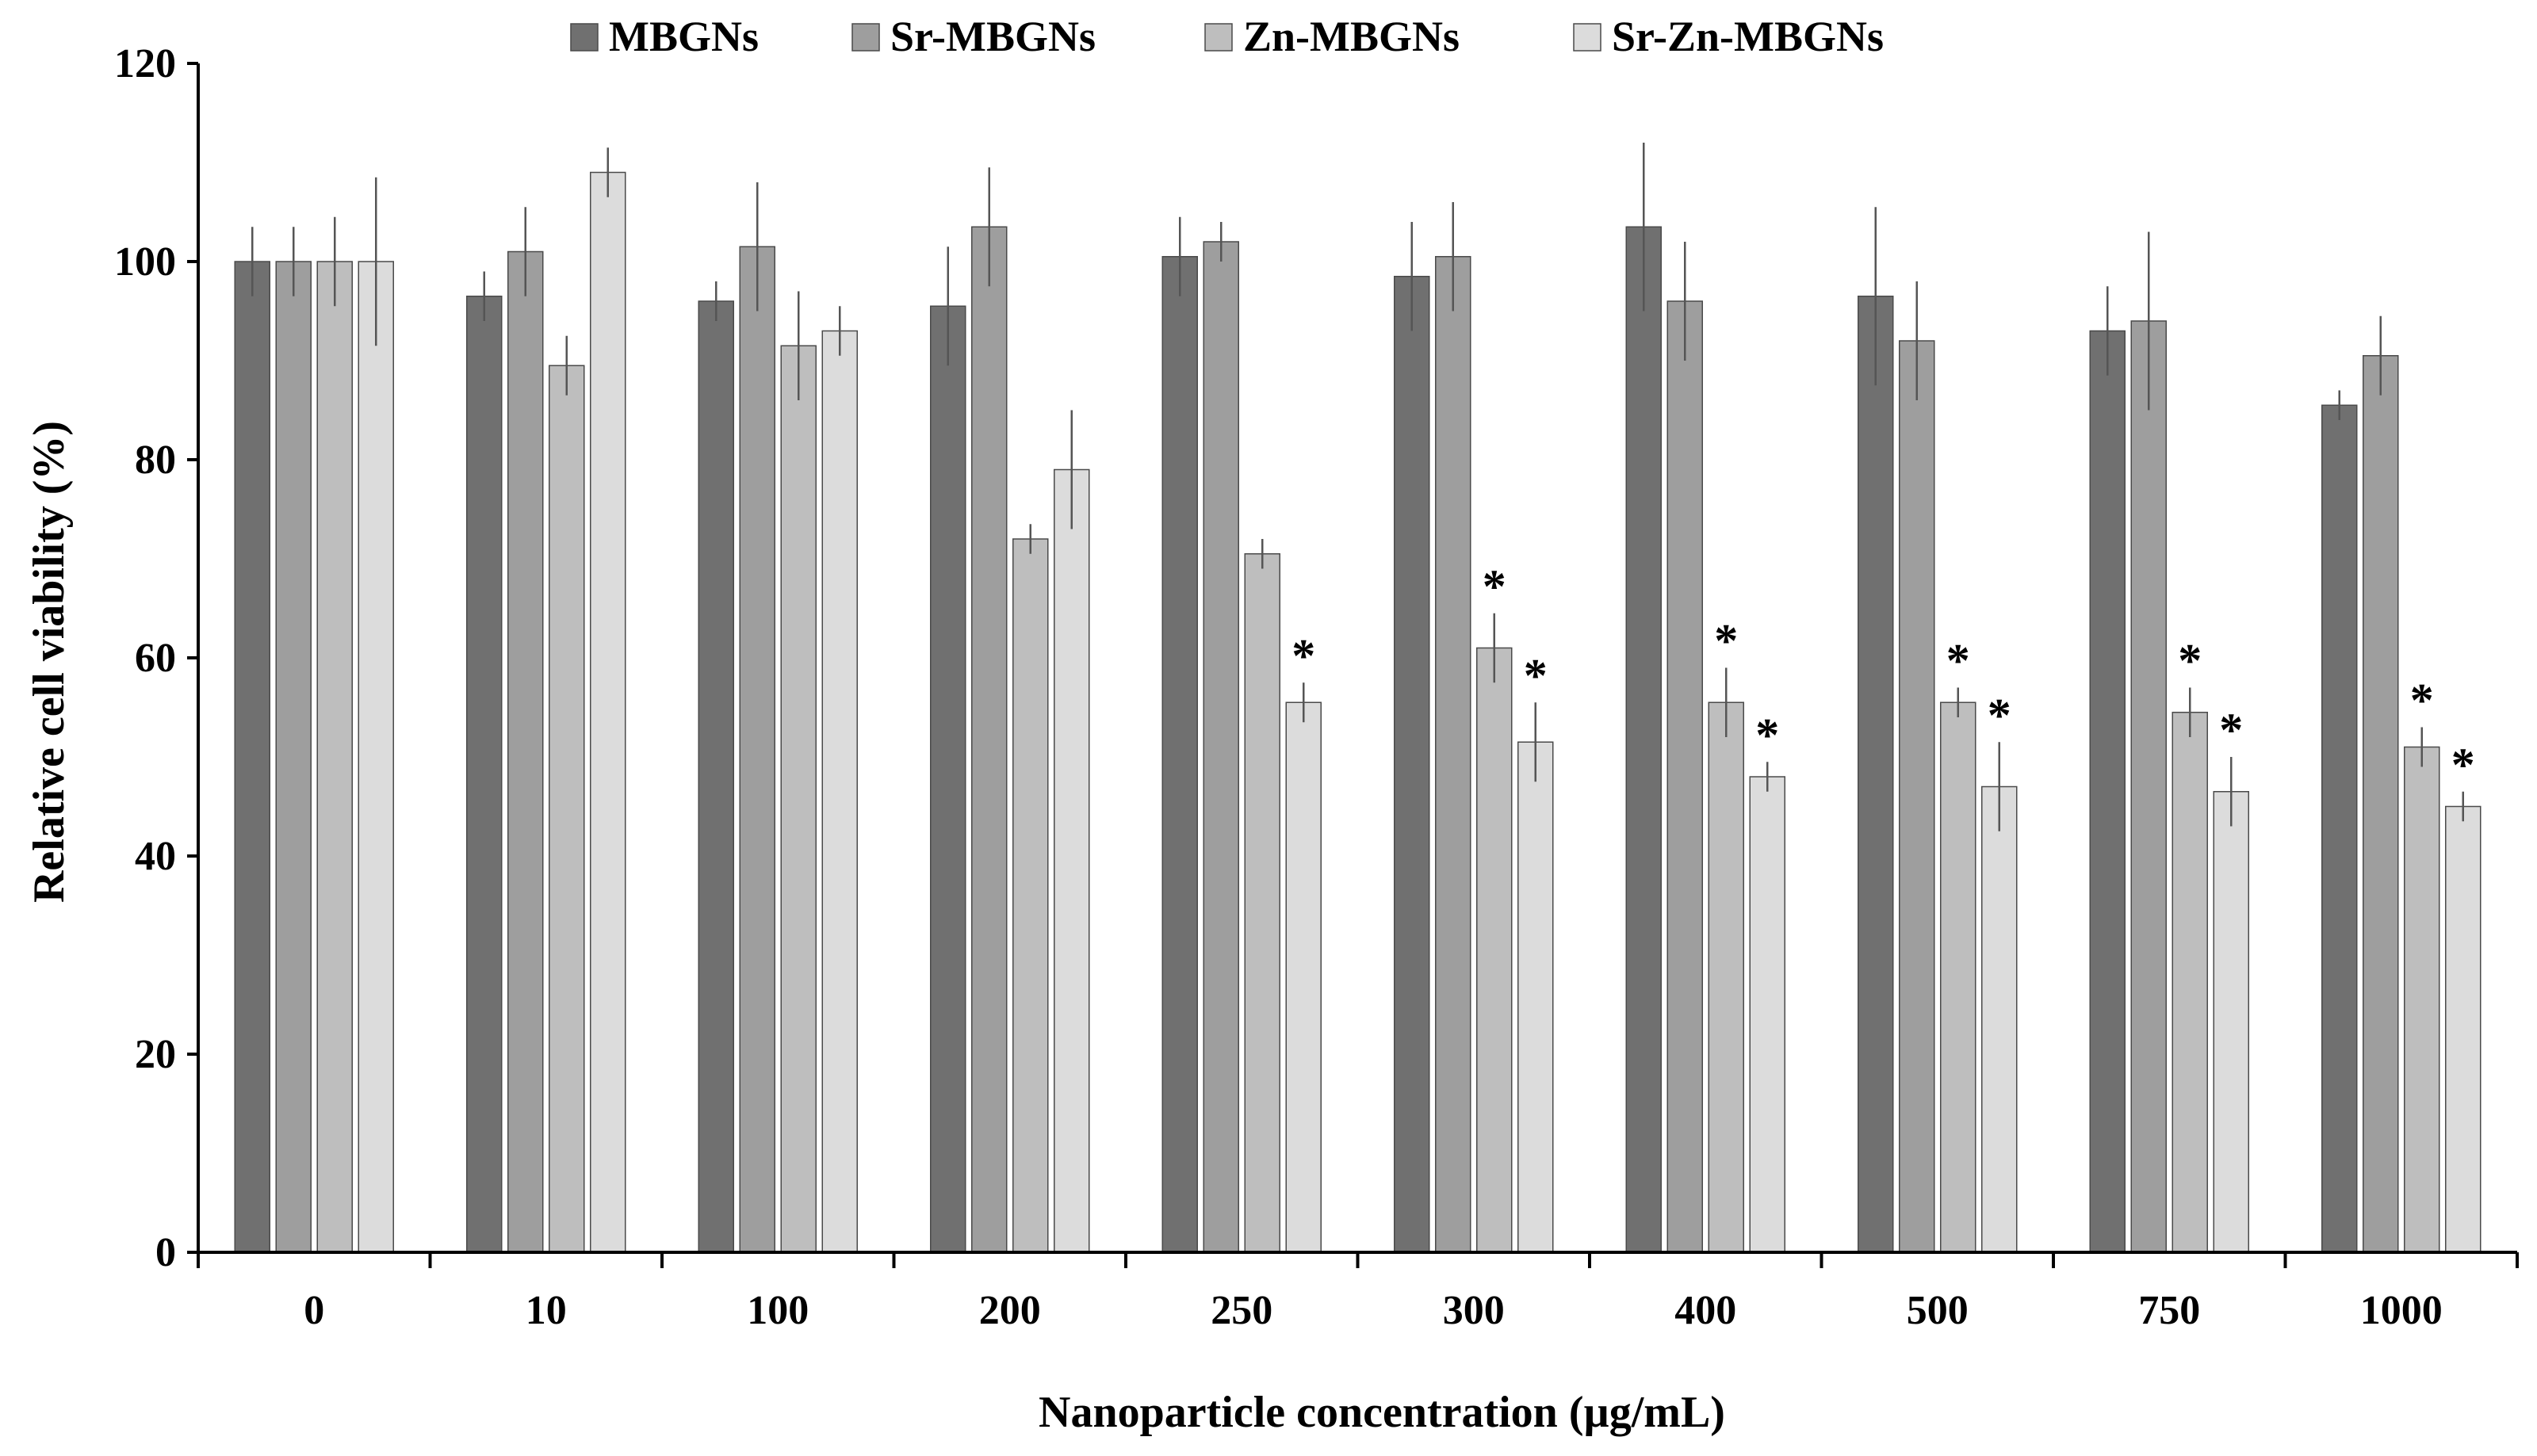  I want to click on y-axis-title: Relative cell viability (%), so click(49, 662).